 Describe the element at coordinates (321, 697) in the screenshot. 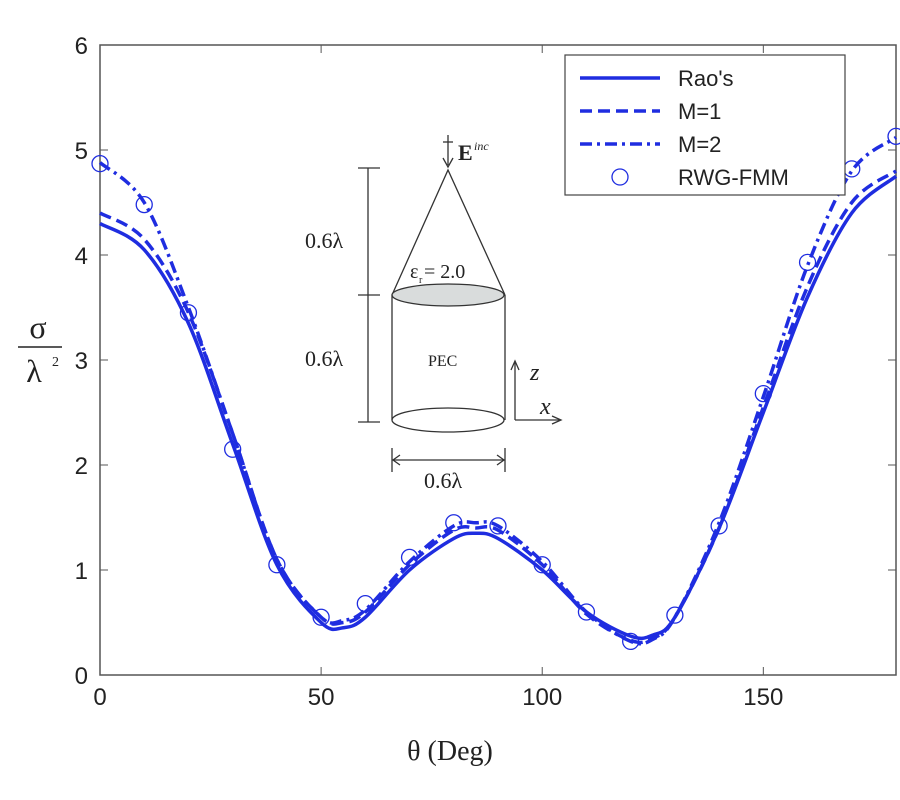

I see `x-tick-label: 50` at that location.